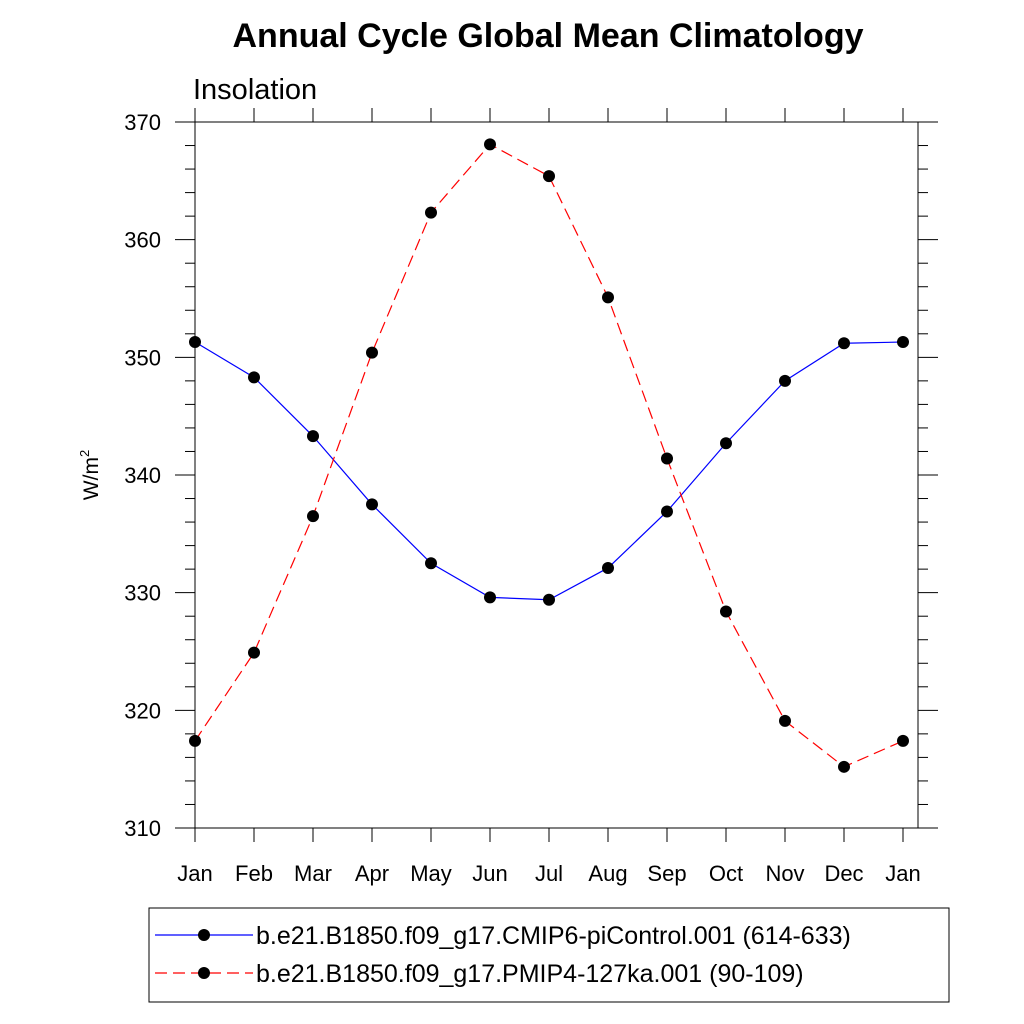  Describe the element at coordinates (372, 873) in the screenshot. I see `x-tick-label: Apr` at that location.